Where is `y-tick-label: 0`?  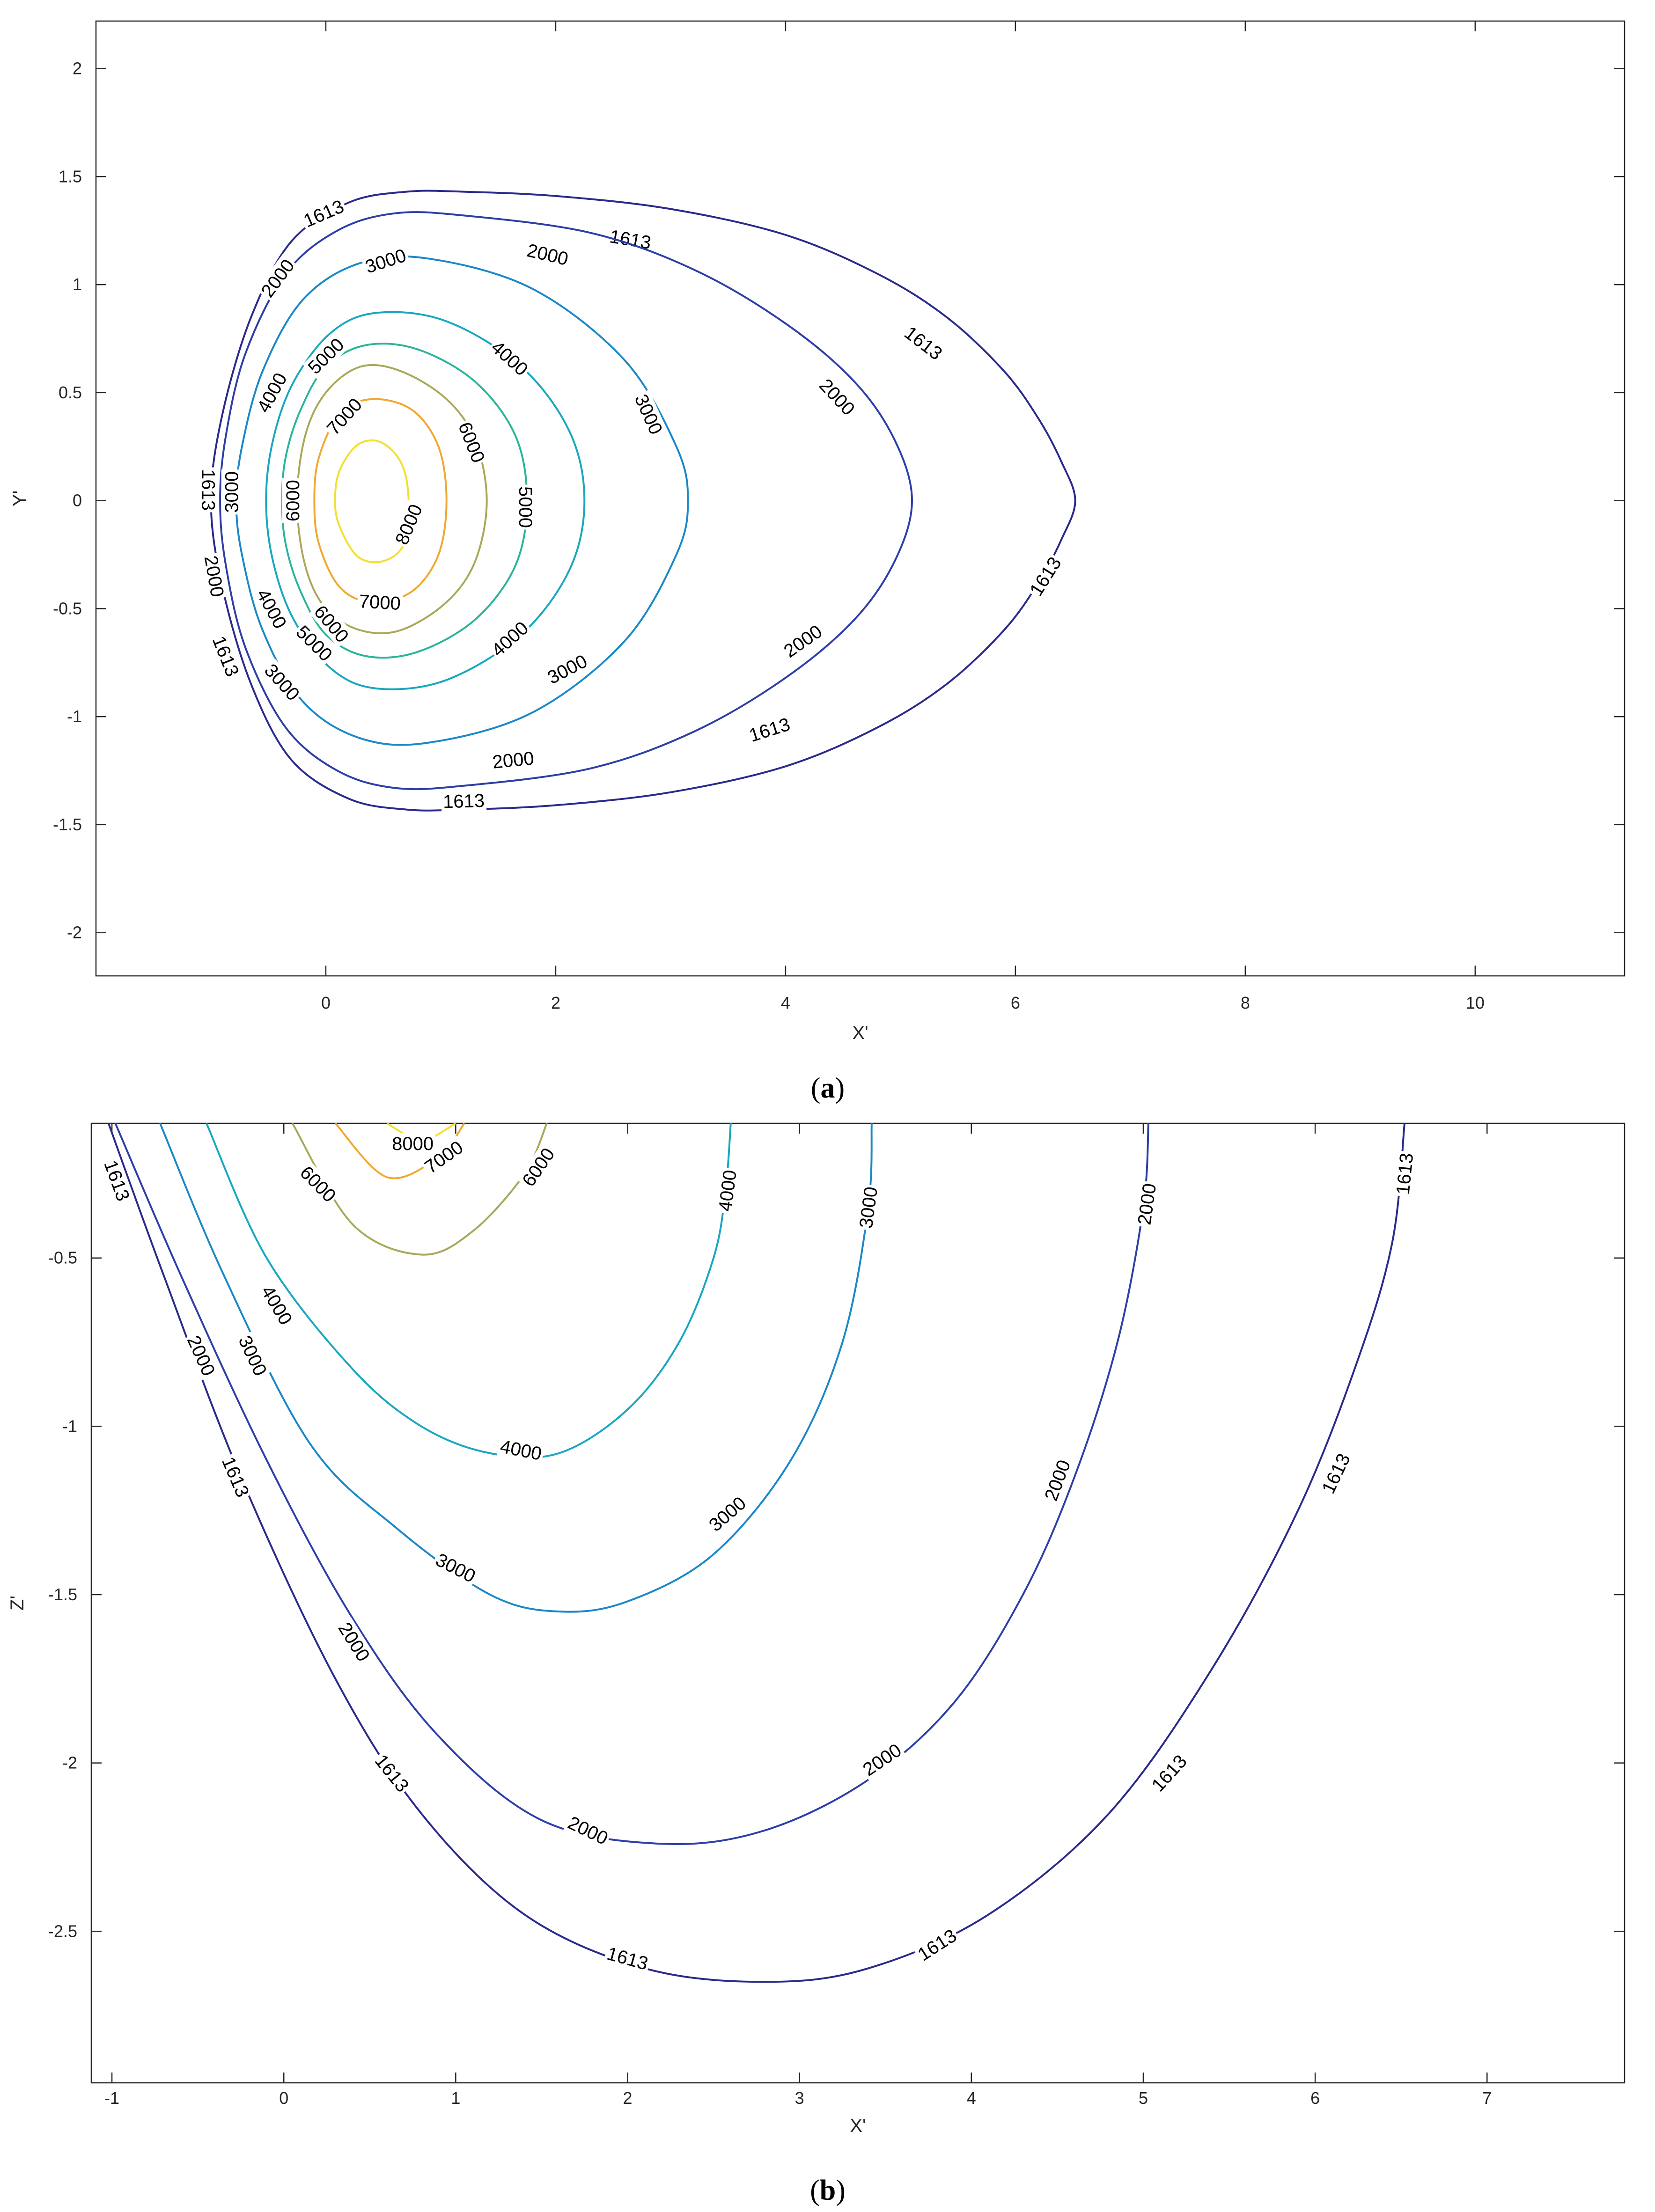
y-tick-label: 0 is located at coordinates (77, 500).